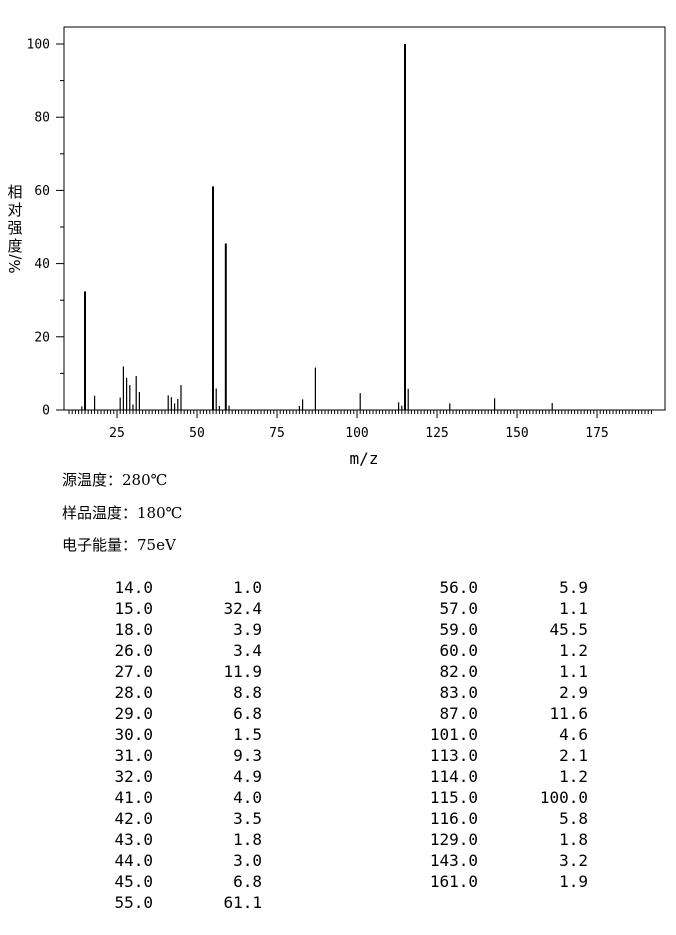  What do you see at coordinates (133, 797) in the screenshot?
I see `peak-mz: 41.0` at bounding box center [133, 797].